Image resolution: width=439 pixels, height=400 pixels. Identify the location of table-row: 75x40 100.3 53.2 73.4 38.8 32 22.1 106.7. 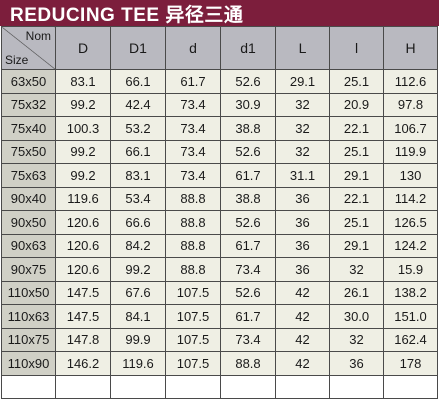
(219, 128).